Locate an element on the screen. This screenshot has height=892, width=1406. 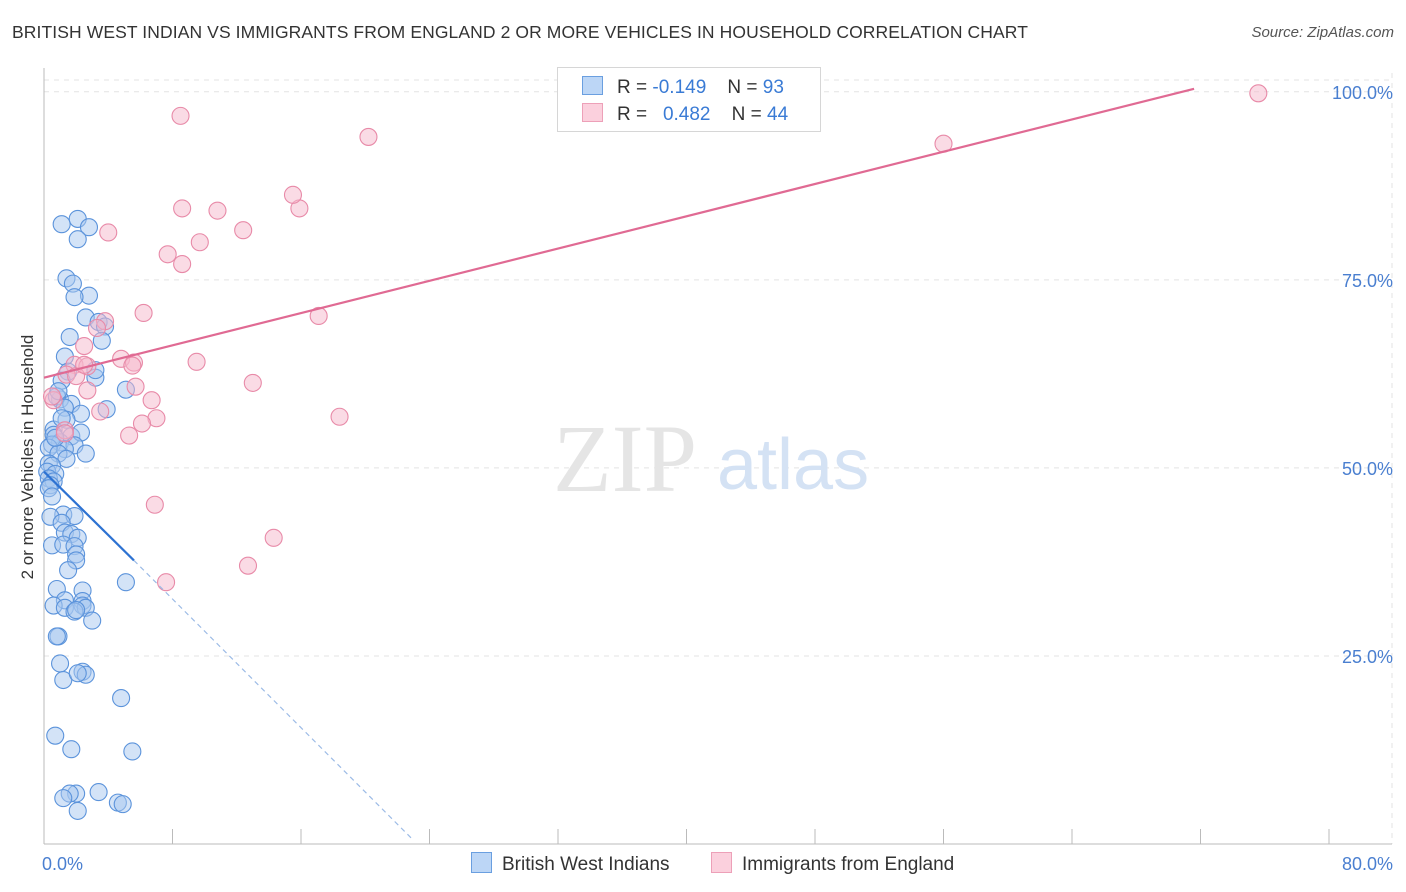
x-tick-label-end: 80.0% is located at coordinates (1367, 864).